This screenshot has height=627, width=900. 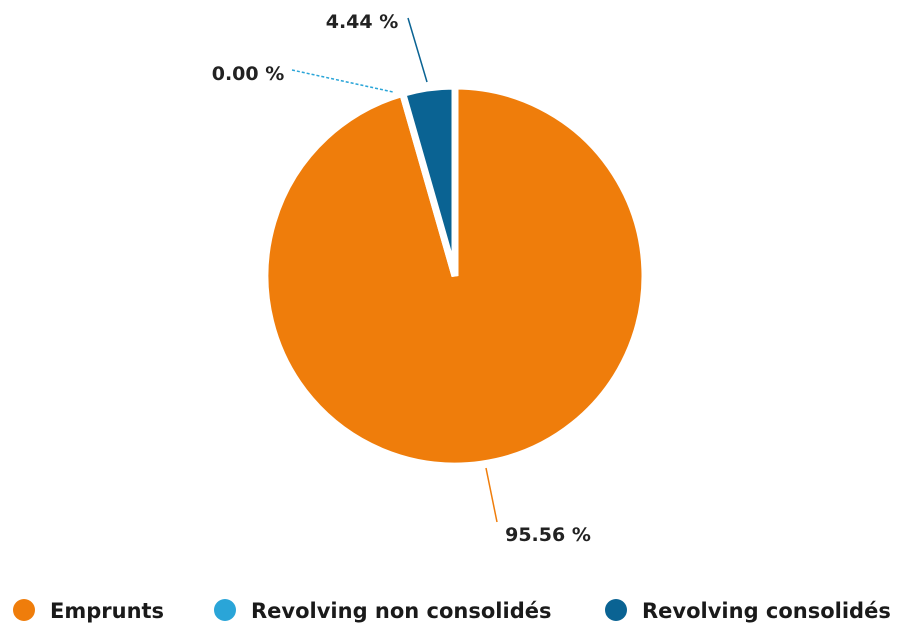 What do you see at coordinates (342, 81) in the screenshot?
I see `leader-line-revolving-non-consolides` at bounding box center [342, 81].